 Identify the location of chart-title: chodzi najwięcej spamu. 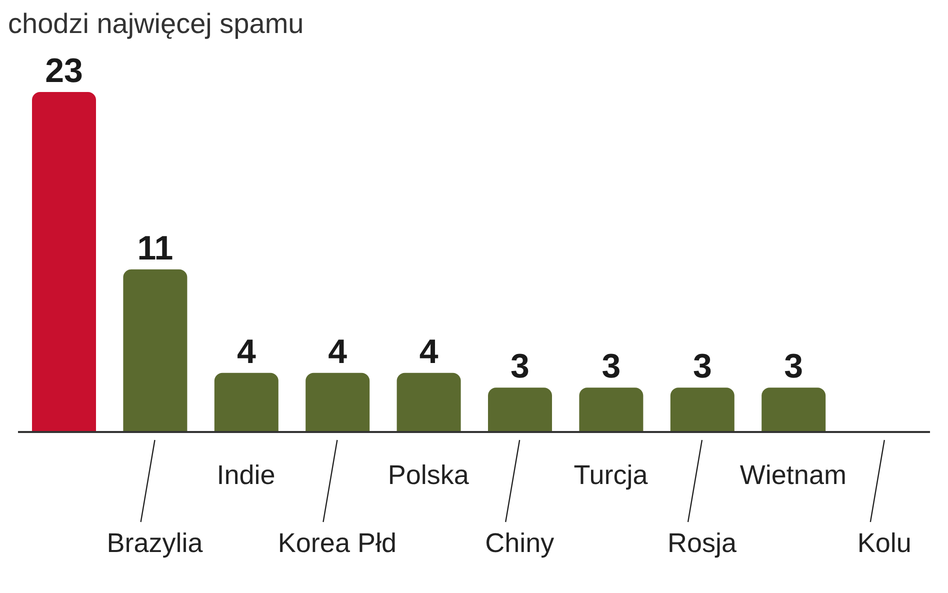
(156, 24).